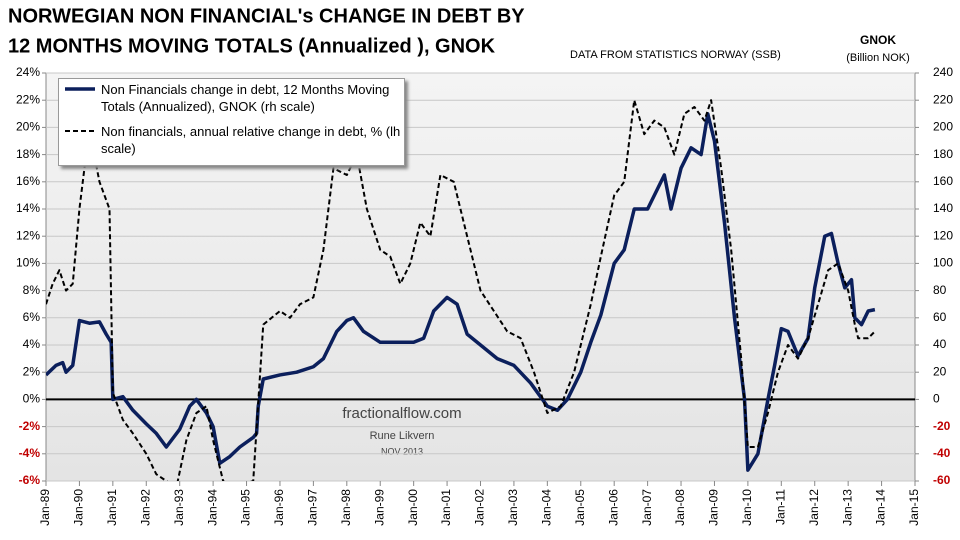 The height and width of the screenshot is (540, 960). What do you see at coordinates (936, 399) in the screenshot?
I see `y2-tick-label: 0` at bounding box center [936, 399].